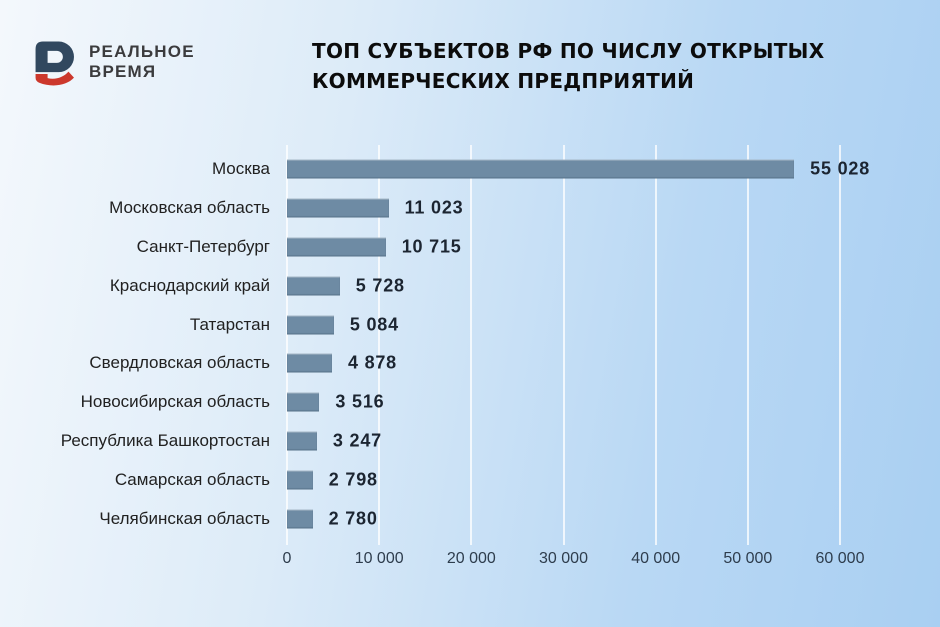  I want to click on chart-row: Краснодарский край 5 728, so click(470, 285).